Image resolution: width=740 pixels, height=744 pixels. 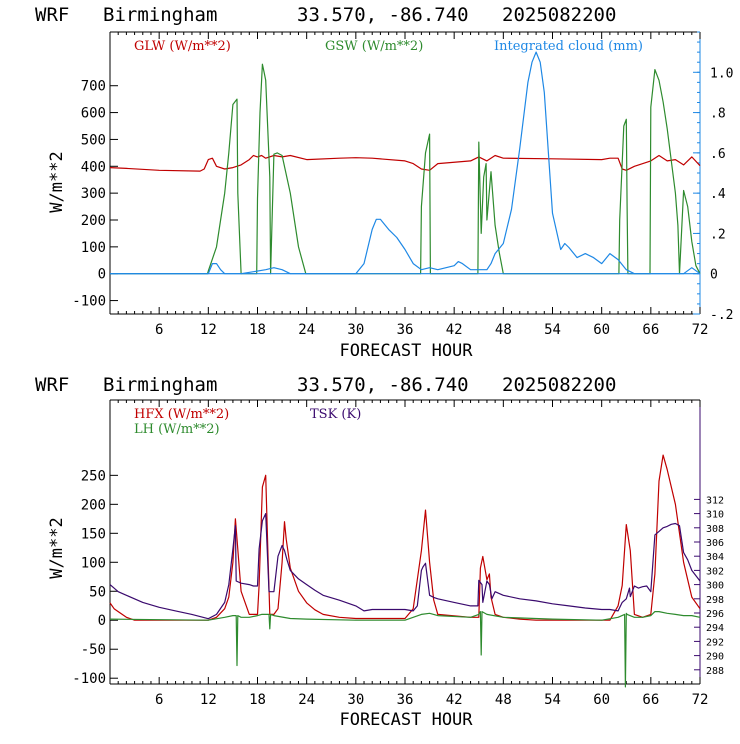 I want to click on bottom-y2-tick-label: 300, so click(x=715, y=586).